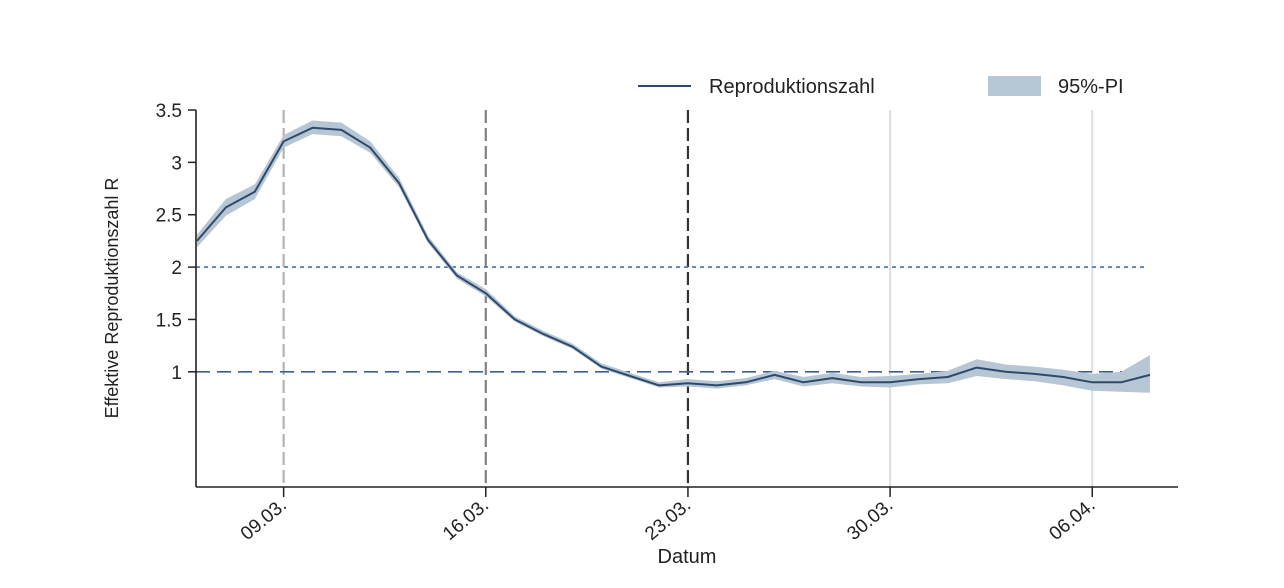 This screenshot has height=588, width=1284. I want to click on y-tick-label: 2, so click(176, 268).